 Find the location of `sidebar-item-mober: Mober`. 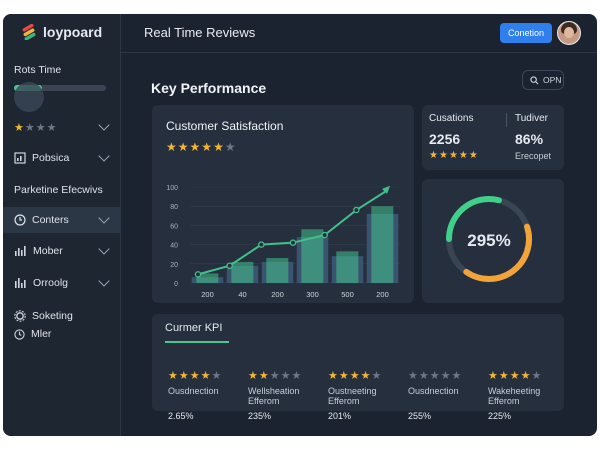

sidebar-item-mober: Mober is located at coordinates (61, 251).